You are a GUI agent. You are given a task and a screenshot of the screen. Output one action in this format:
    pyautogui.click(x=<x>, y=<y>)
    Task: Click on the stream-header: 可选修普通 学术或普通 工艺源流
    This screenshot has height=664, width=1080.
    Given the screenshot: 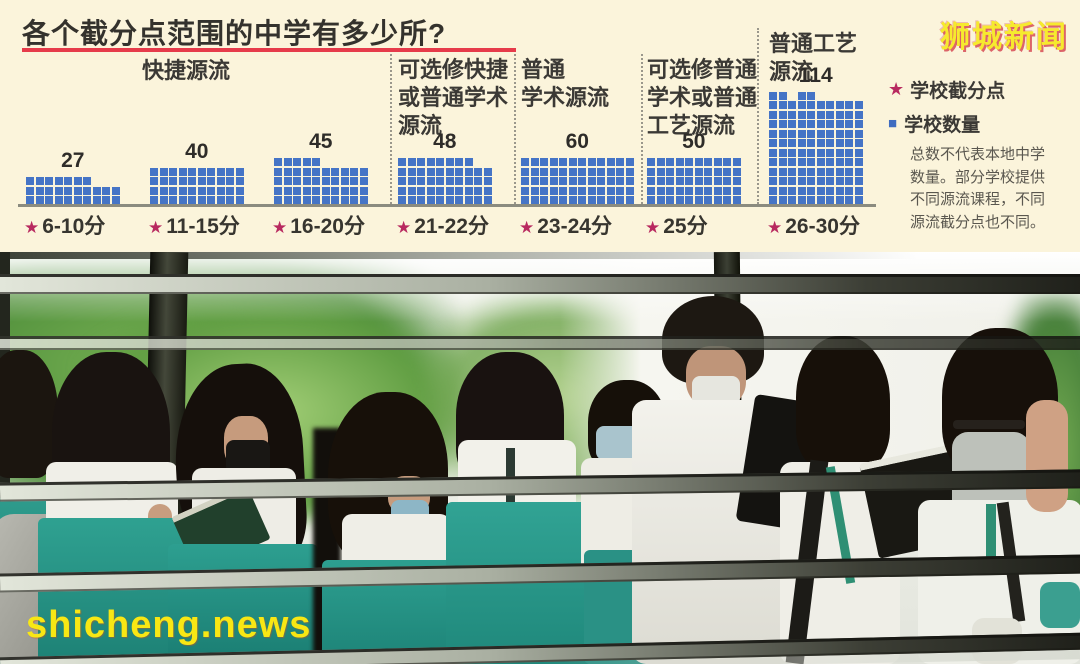 What is the action you would take?
    pyautogui.click(x=702, y=98)
    